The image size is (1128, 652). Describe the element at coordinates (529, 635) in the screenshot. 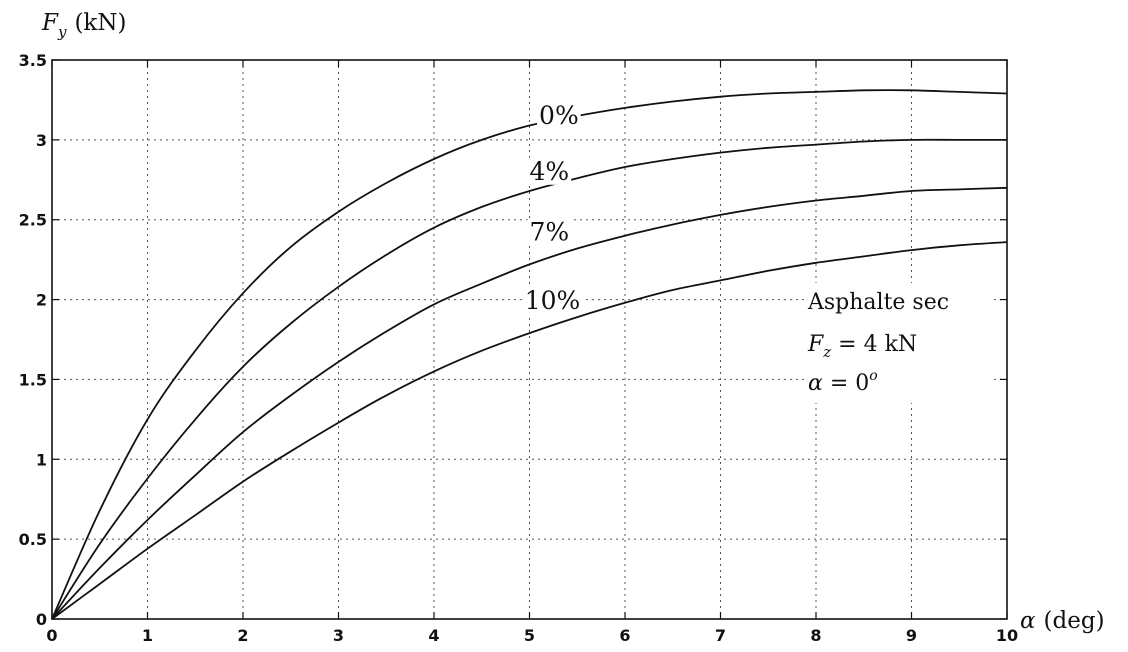

I see `x-tick-label: 5` at that location.